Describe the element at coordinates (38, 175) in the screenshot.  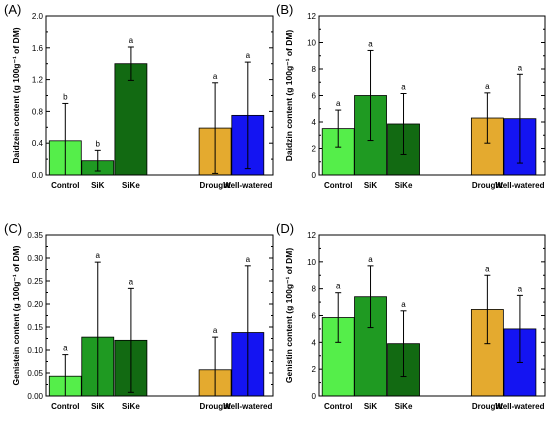
I see `y-tick-label: 0.0` at that location.